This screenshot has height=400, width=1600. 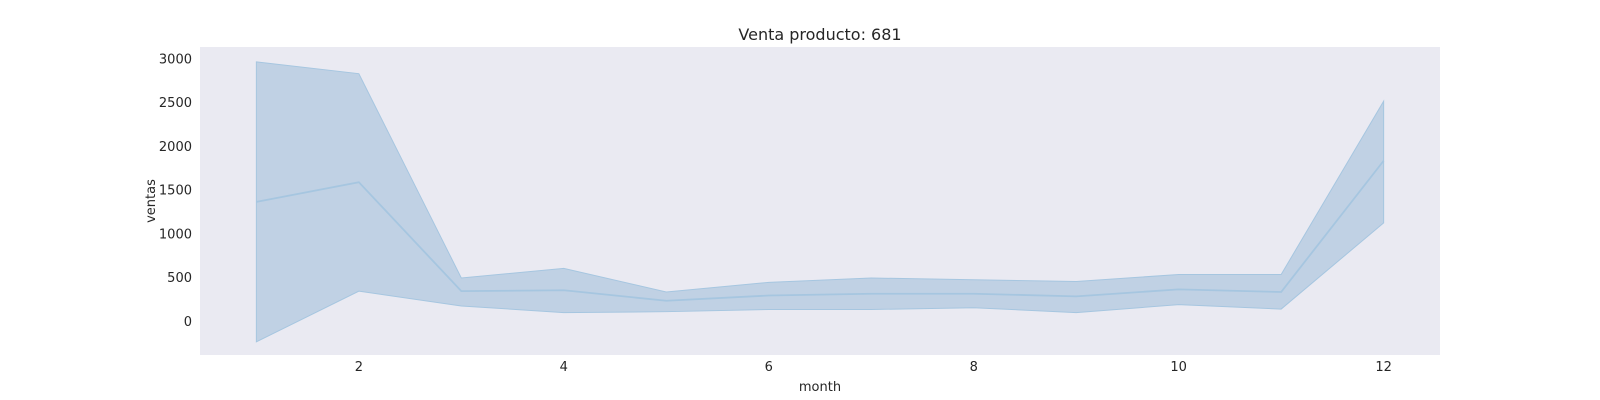 What do you see at coordinates (188, 322) in the screenshot?
I see `y-tick-label: 0` at bounding box center [188, 322].